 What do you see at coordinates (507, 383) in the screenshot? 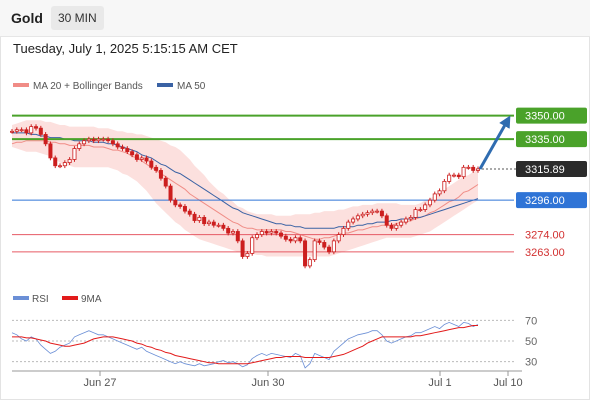
I see `x-tick-label: Jul 10` at bounding box center [507, 383].